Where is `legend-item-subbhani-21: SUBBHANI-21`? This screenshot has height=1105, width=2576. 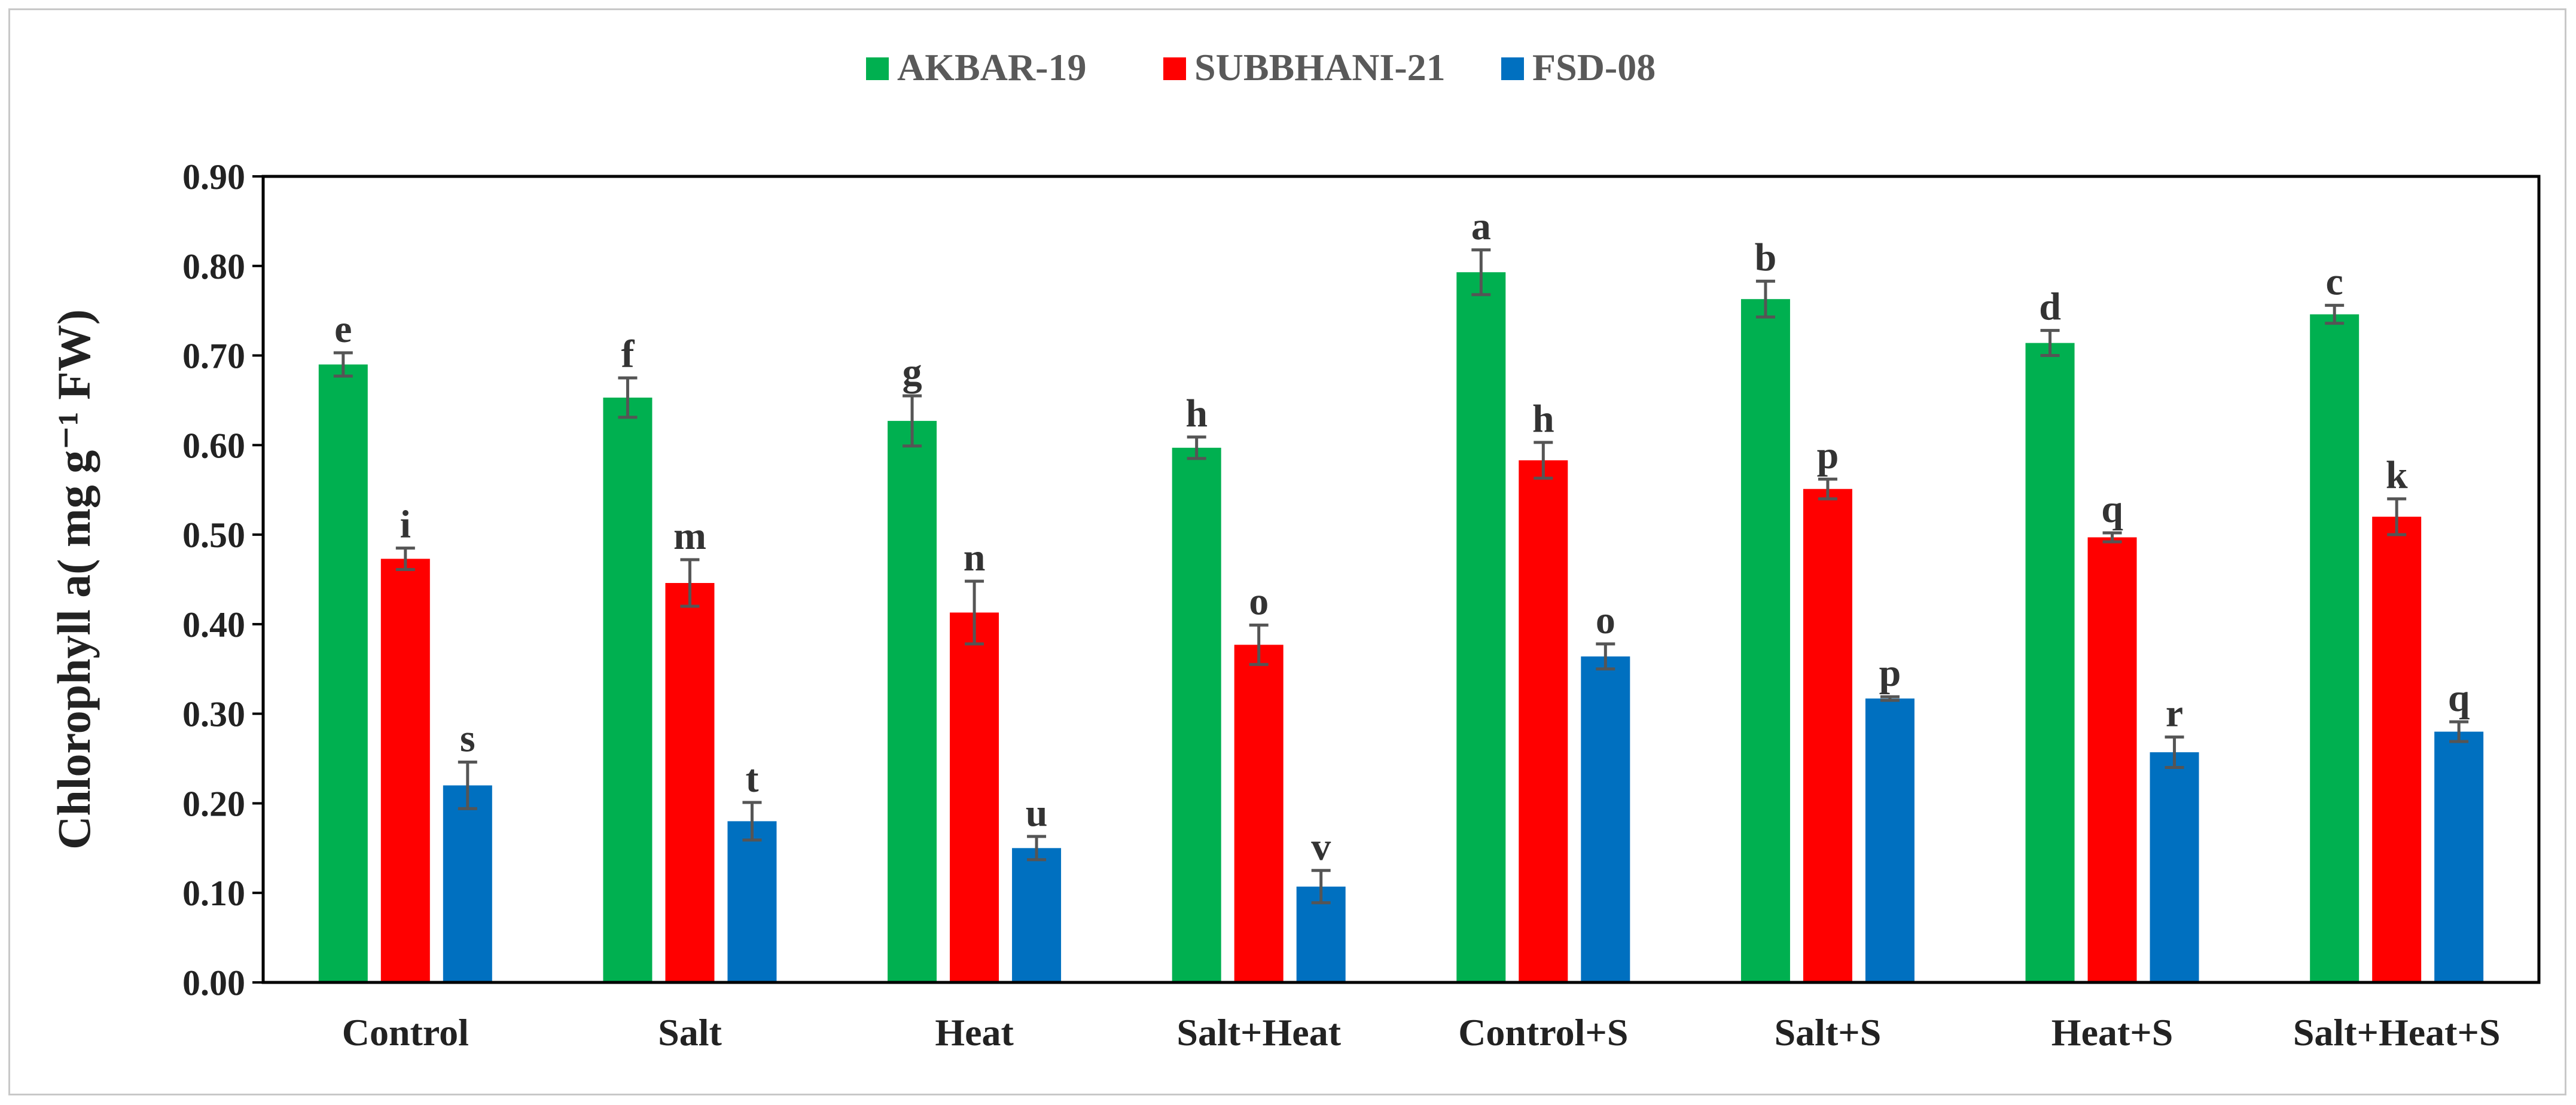 legend-item-subbhani-21: SUBBHANI-21 is located at coordinates (1304, 67).